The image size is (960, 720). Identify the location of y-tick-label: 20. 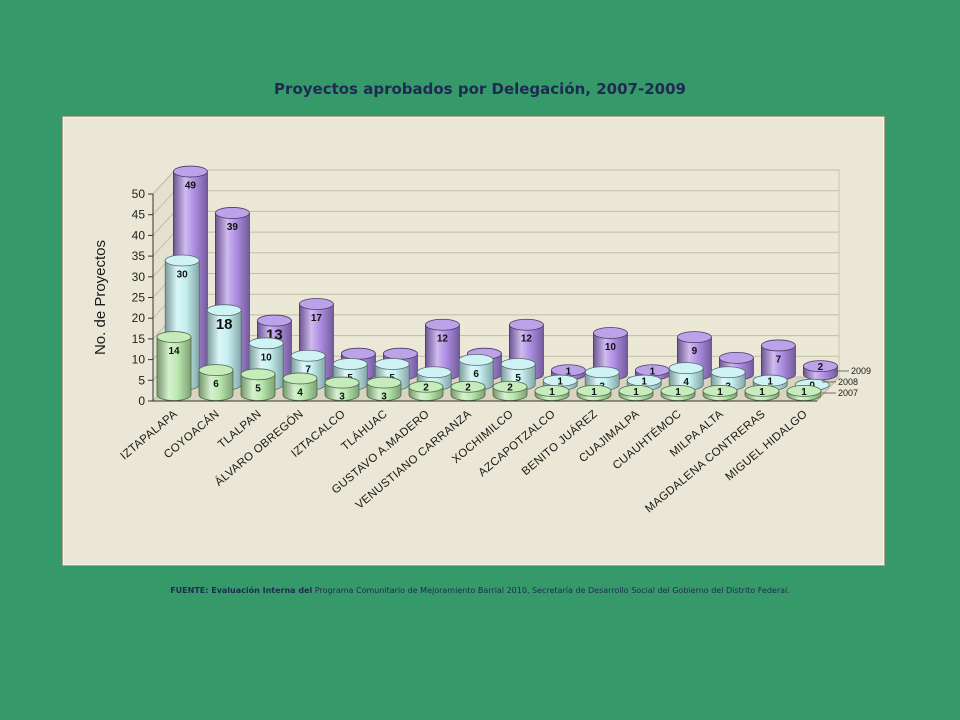
(139, 318).